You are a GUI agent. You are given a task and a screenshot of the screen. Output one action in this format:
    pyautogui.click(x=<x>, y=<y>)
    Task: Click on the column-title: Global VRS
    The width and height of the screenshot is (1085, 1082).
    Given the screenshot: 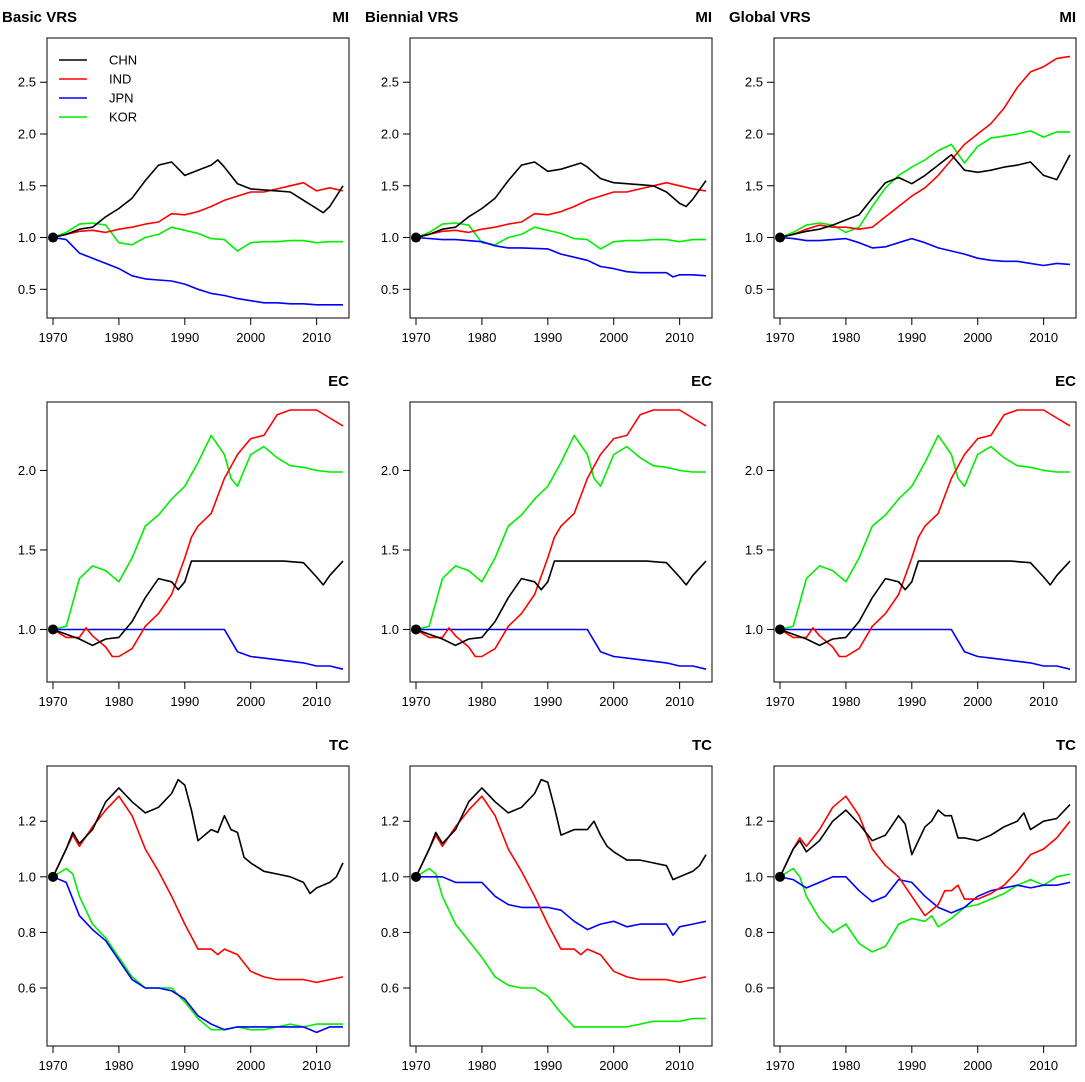 What is the action you would take?
    pyautogui.click(x=770, y=17)
    